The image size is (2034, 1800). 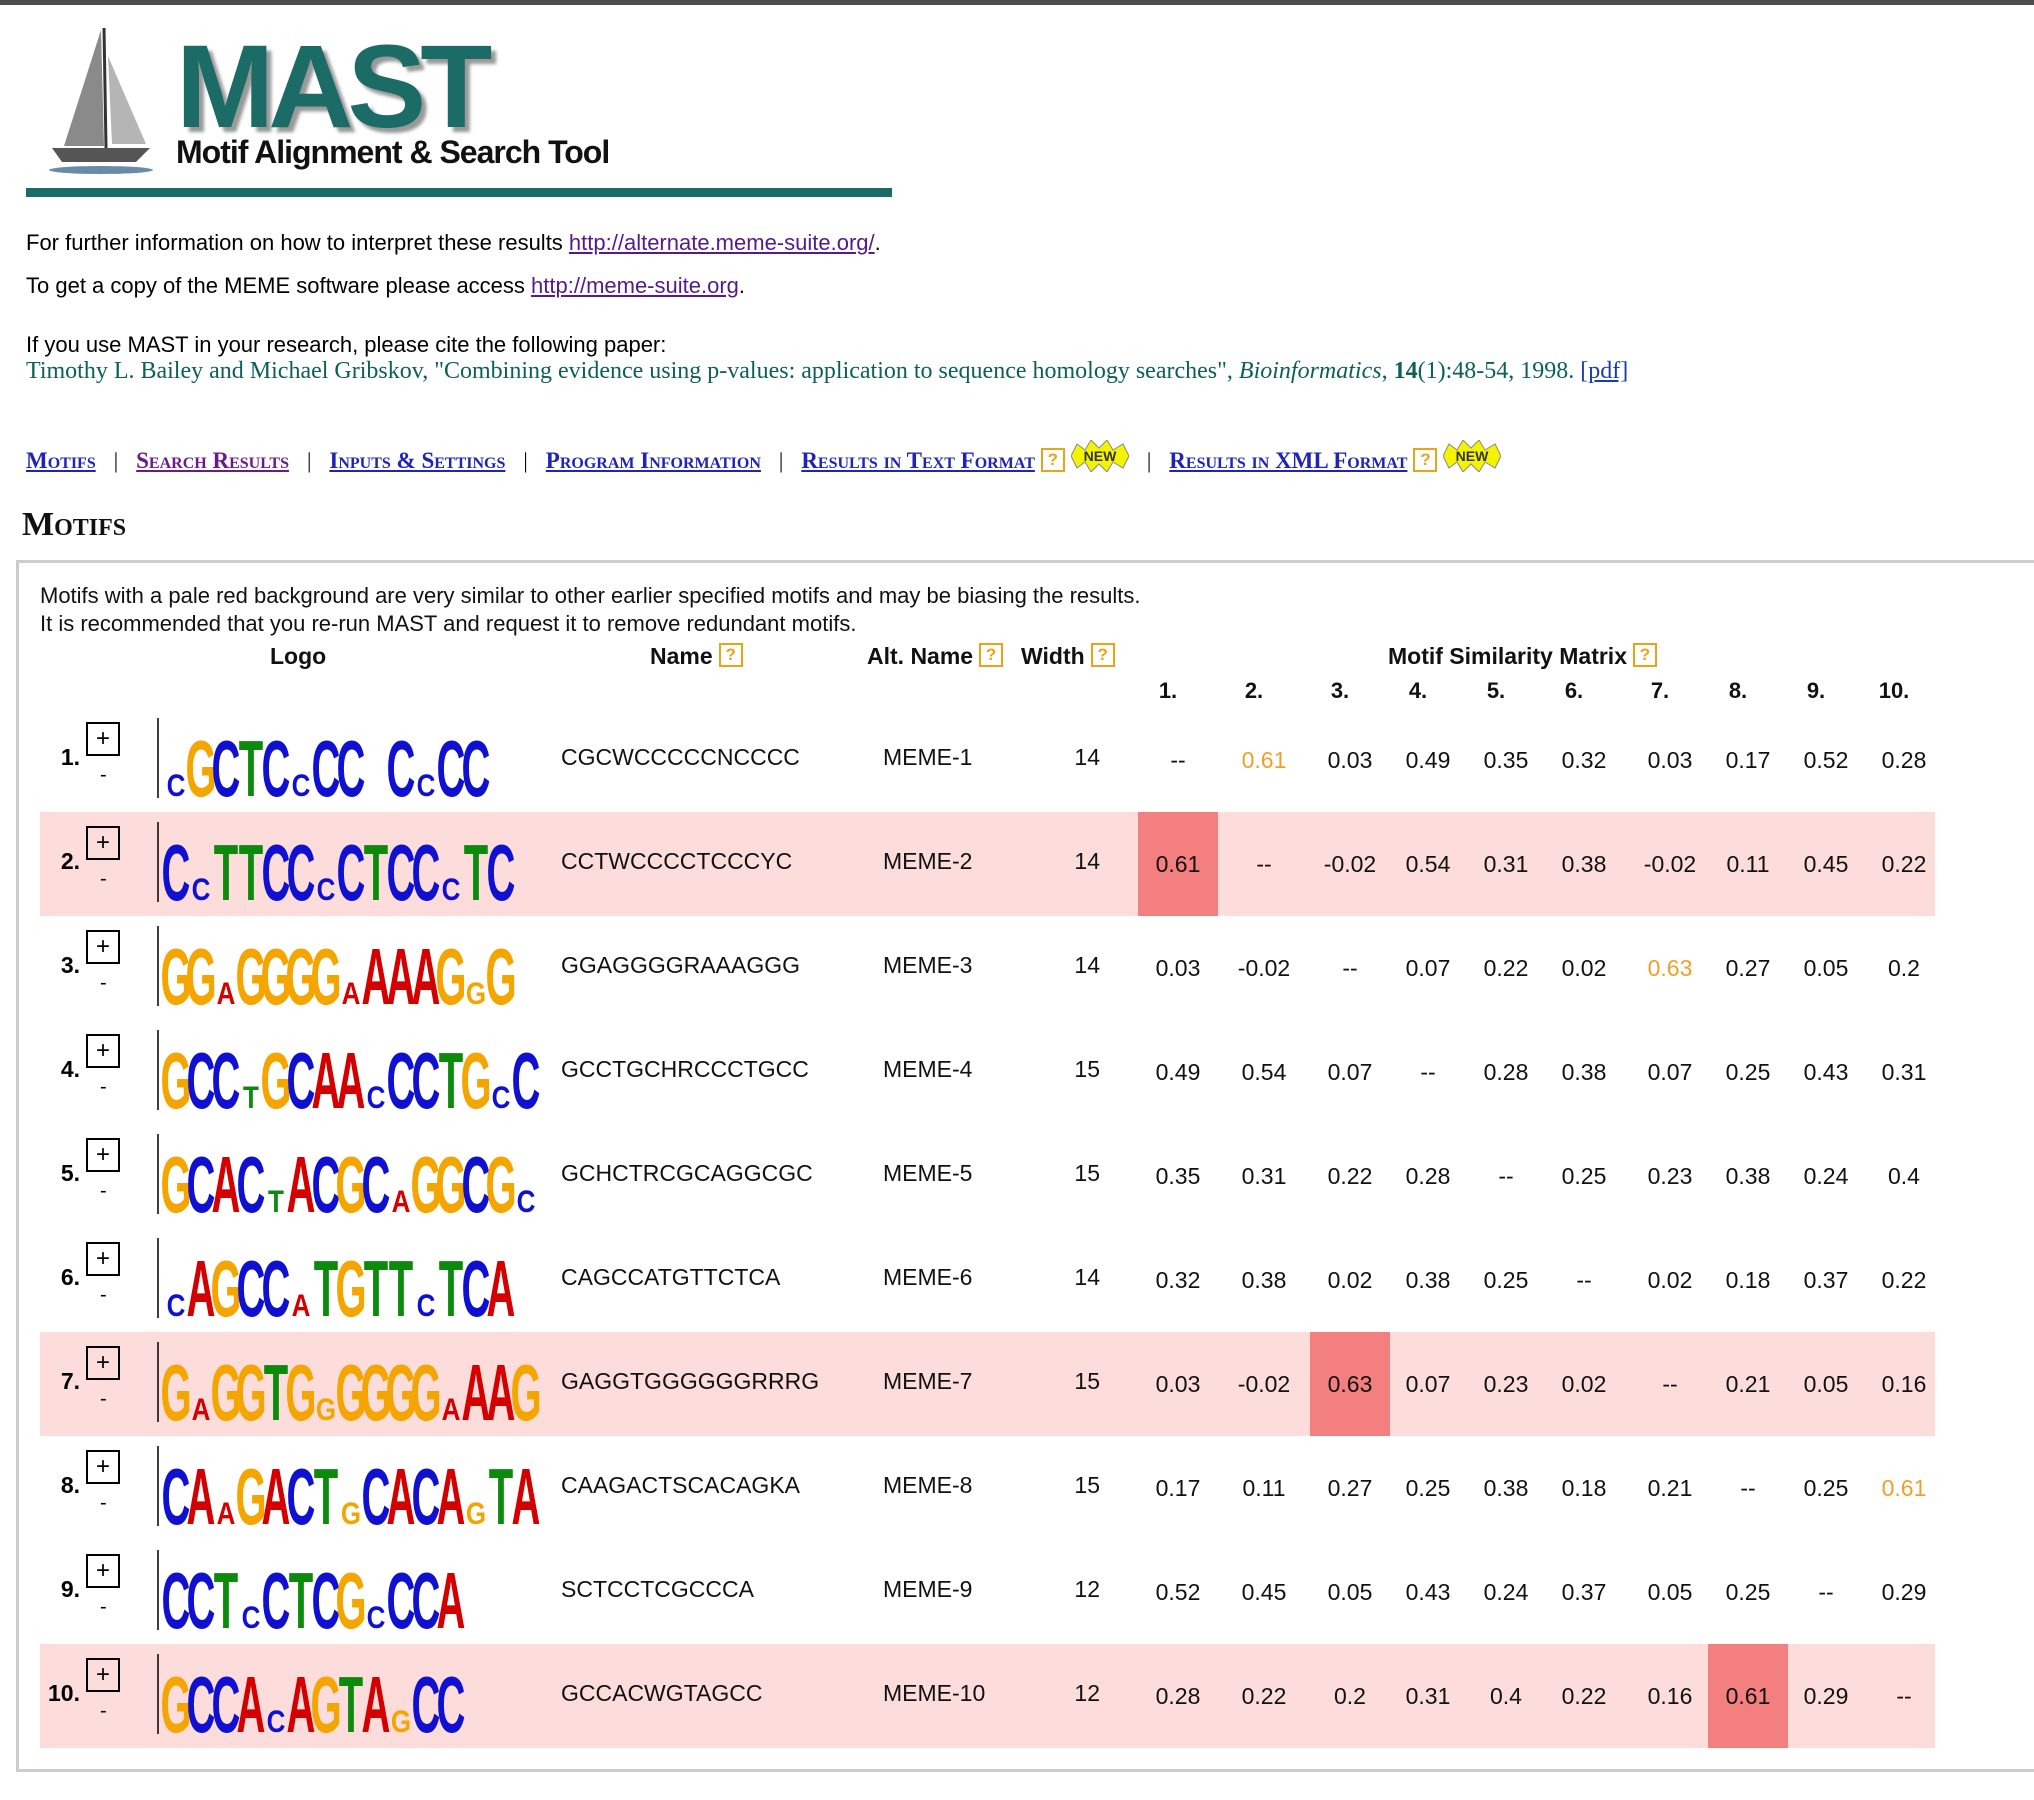 What do you see at coordinates (1670, 1072) in the screenshot?
I see `similarity-cell: 0.07` at bounding box center [1670, 1072].